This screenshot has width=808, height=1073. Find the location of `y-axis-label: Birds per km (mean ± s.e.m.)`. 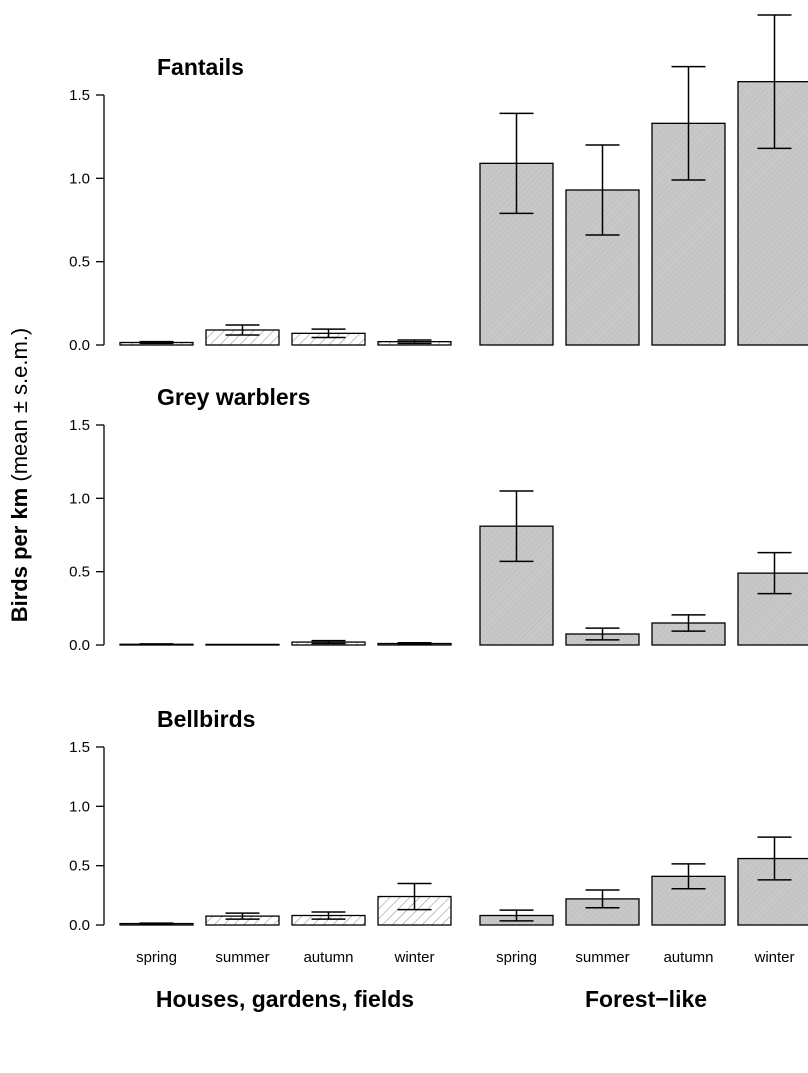

y-axis-label: Birds per km (mean ± s.e.m.) is located at coordinates (19, 475).